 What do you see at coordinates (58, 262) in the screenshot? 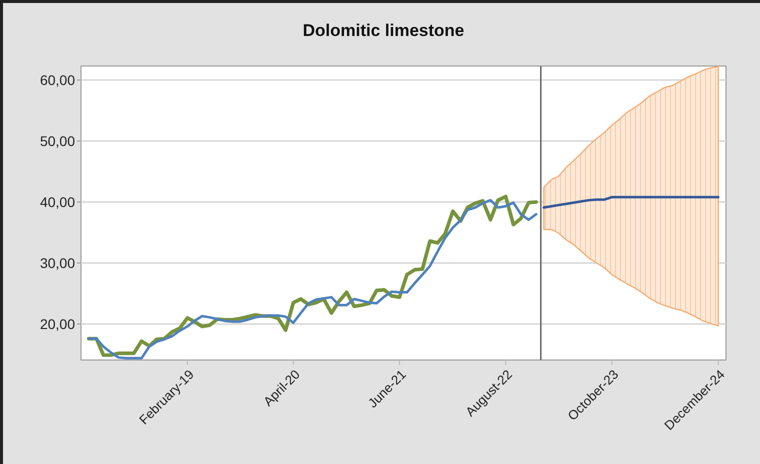
I see `y-tick-label: 30,00` at bounding box center [58, 262].